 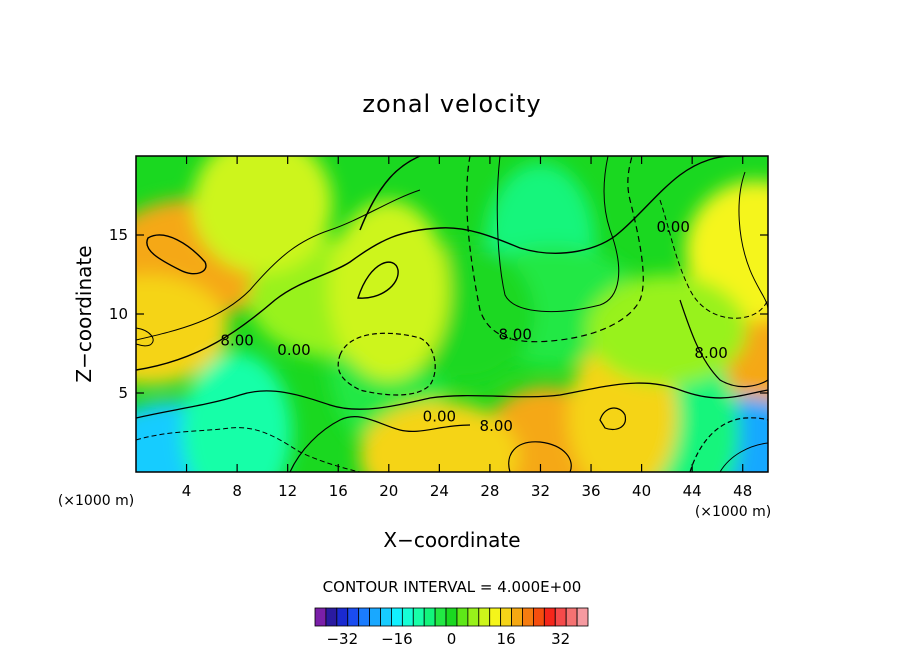 I want to click on x-tick-label: 32, so click(x=540, y=491).